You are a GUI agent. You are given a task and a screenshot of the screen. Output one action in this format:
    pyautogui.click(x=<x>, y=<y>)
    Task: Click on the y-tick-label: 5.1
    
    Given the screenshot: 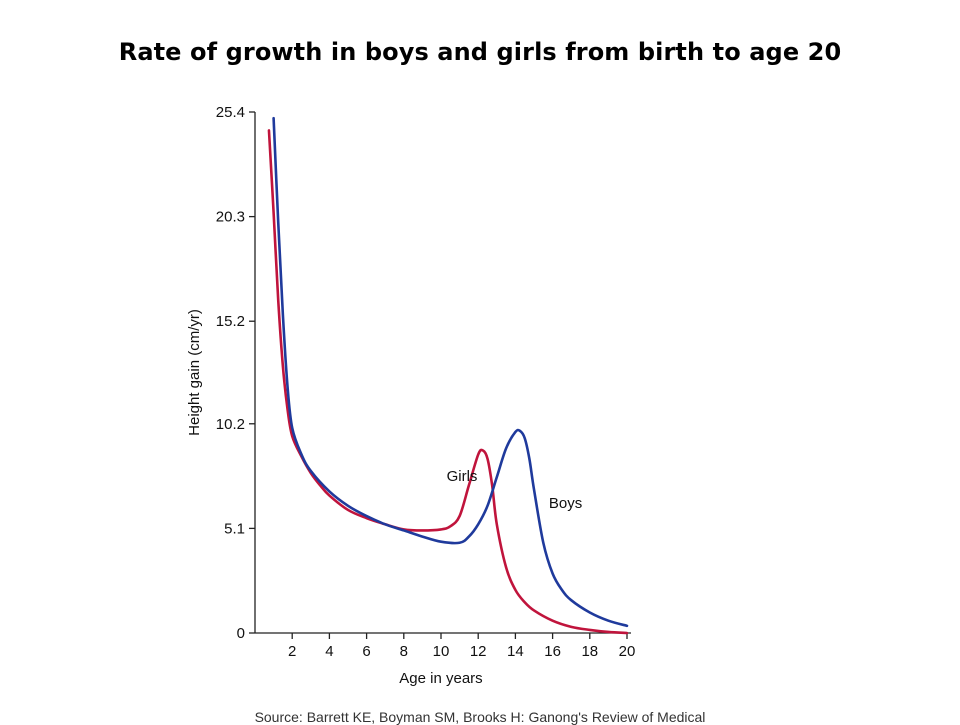 What is the action you would take?
    pyautogui.click(x=234, y=528)
    